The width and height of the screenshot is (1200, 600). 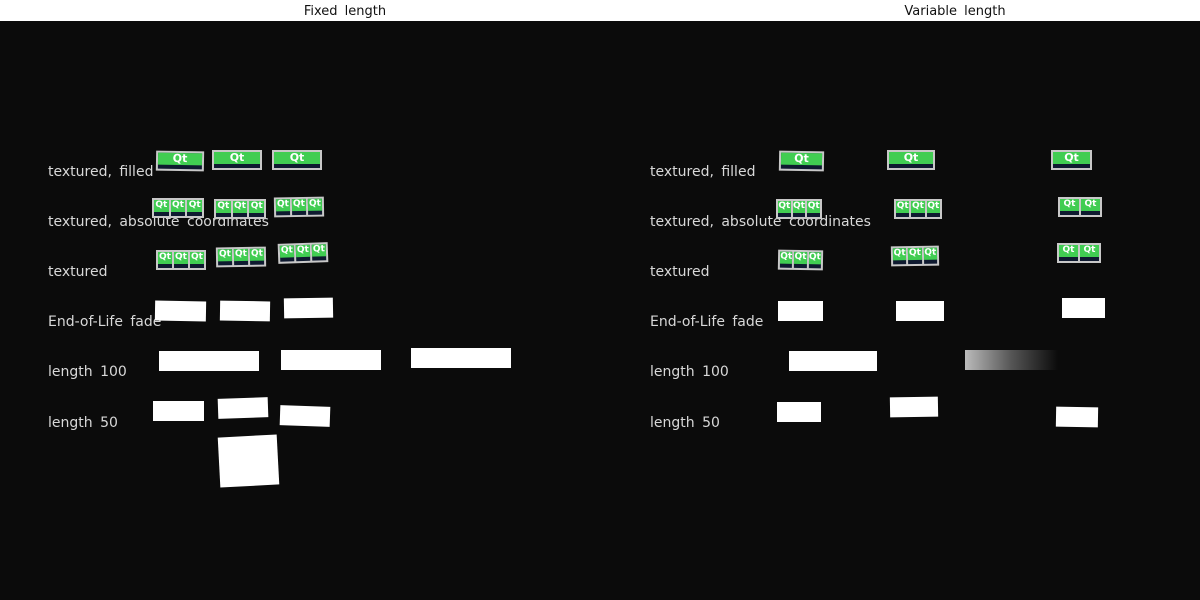 I want to click on panel-title-variable: Variable length, so click(x=955, y=11).